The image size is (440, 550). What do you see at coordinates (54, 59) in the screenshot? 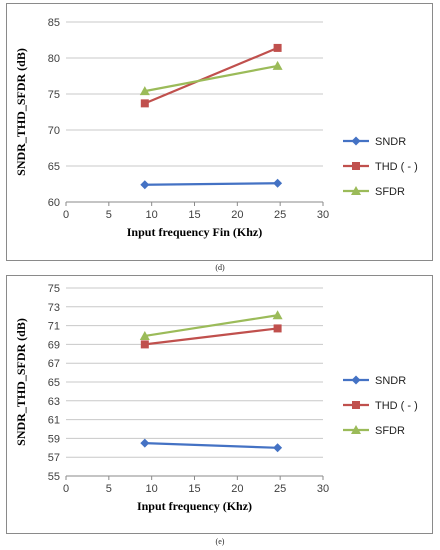
I see `y-tick-label: 80` at bounding box center [54, 59].